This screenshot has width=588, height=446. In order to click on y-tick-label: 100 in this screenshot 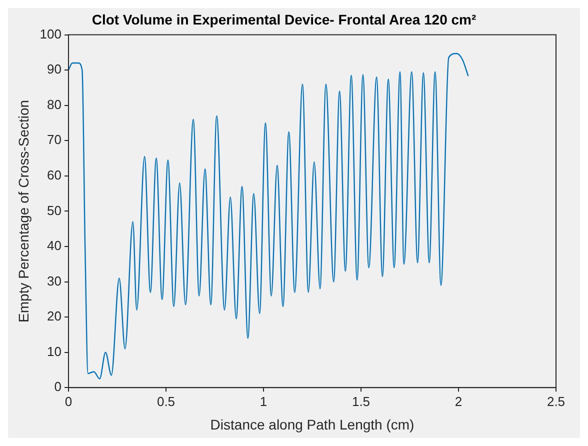, I will do `click(51, 34)`.